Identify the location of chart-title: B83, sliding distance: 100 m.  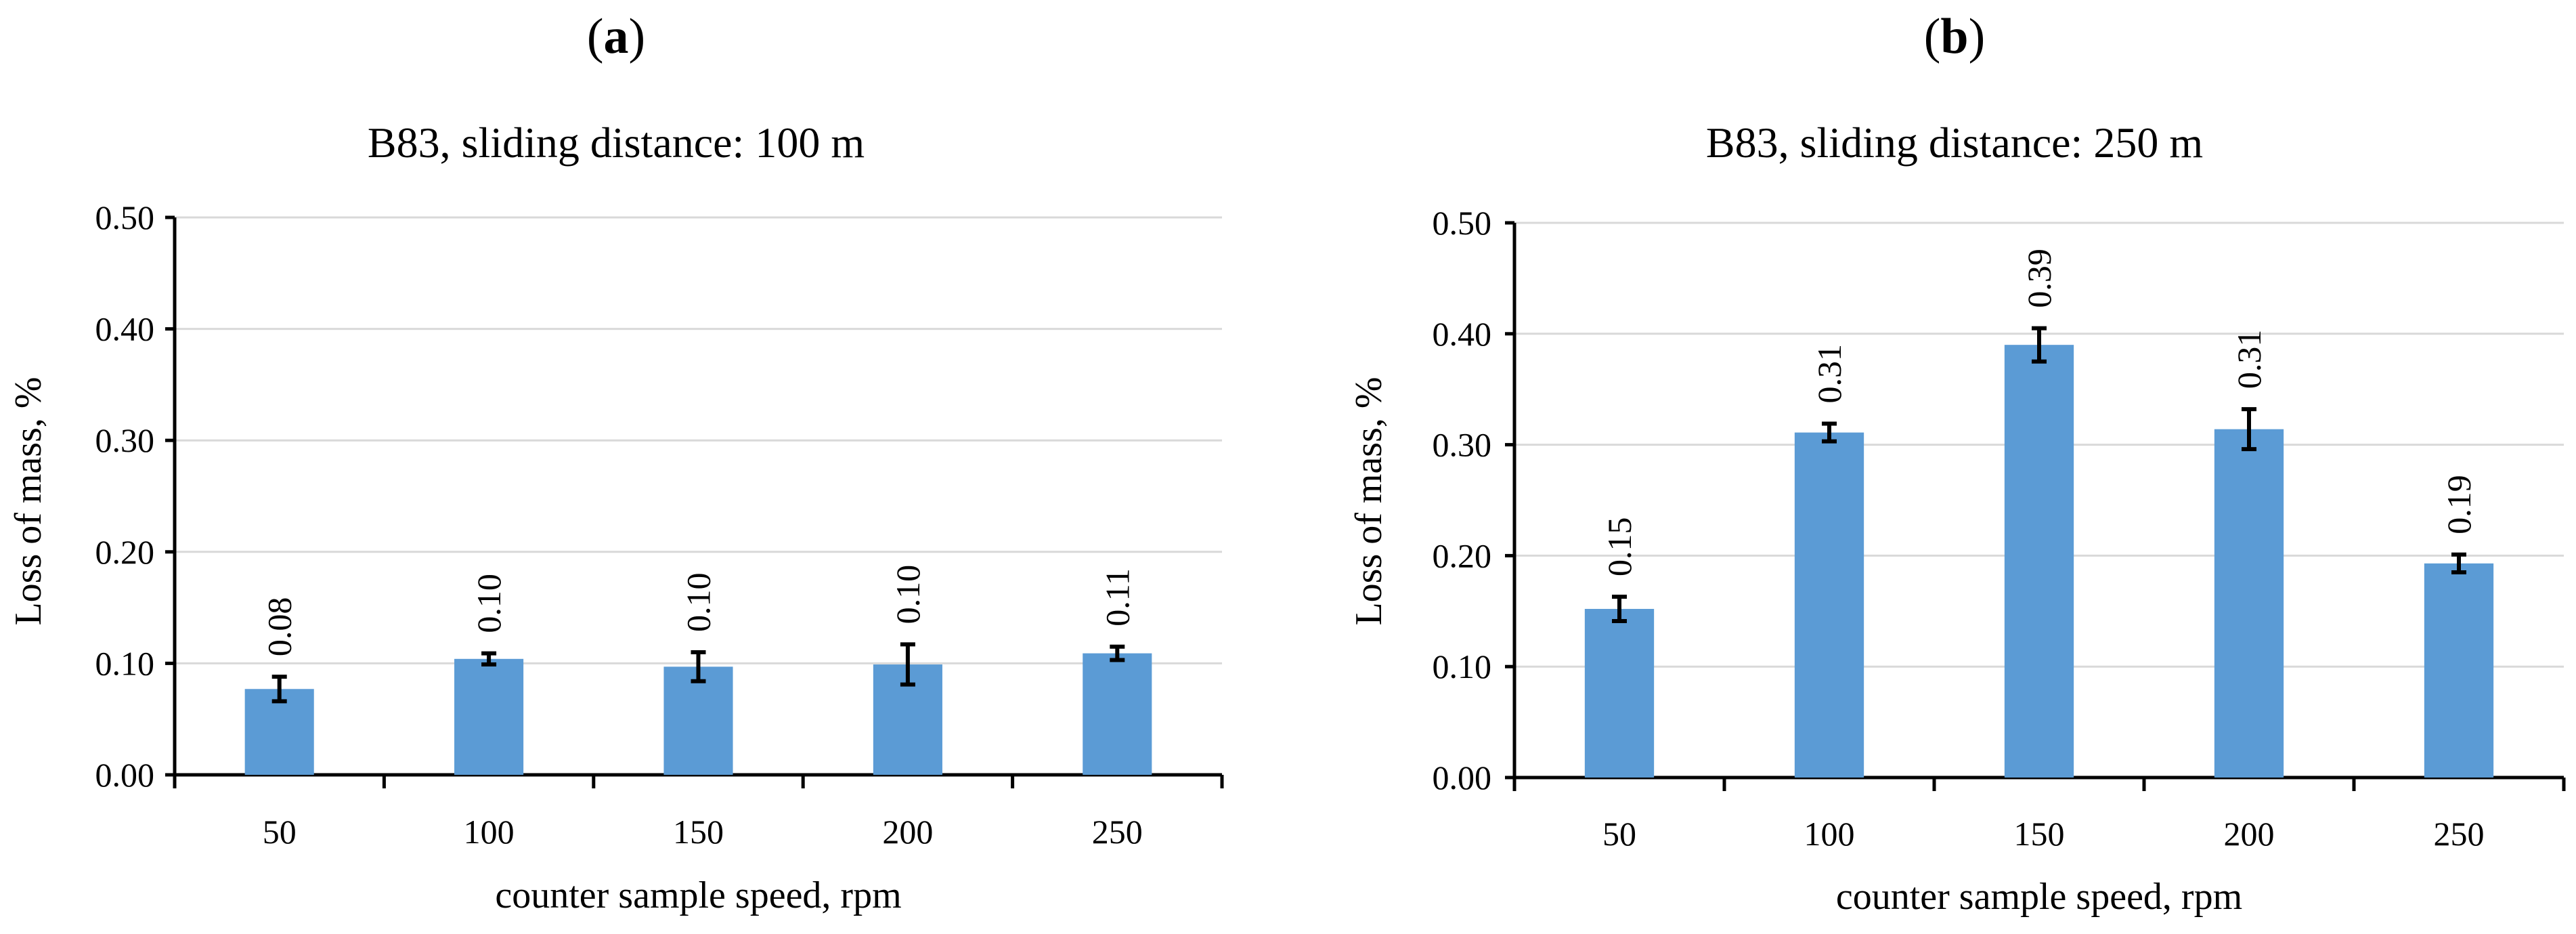
(616, 143).